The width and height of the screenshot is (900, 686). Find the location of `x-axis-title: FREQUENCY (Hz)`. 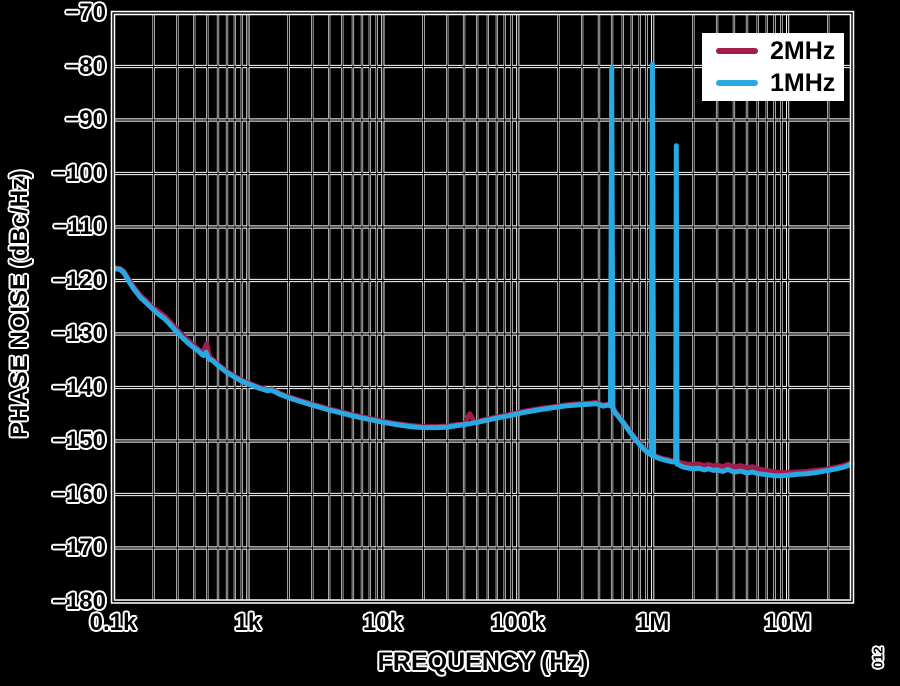

x-axis-title: FREQUENCY (Hz) is located at coordinates (483, 662).